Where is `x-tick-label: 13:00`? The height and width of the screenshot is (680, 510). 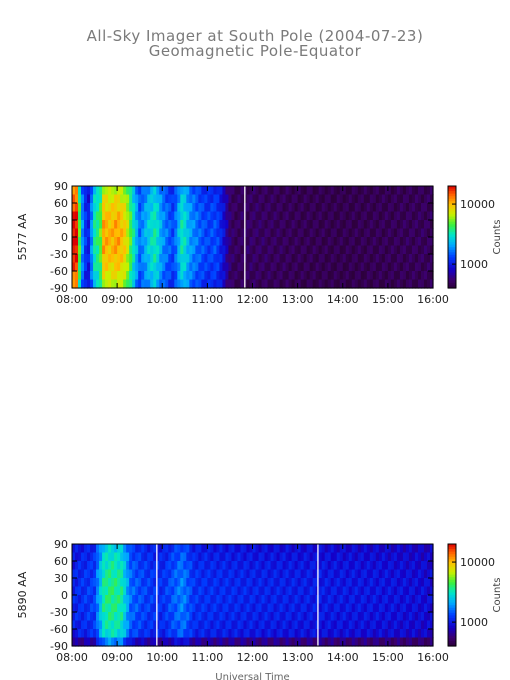 x-tick-label: 13:00 is located at coordinates (298, 657).